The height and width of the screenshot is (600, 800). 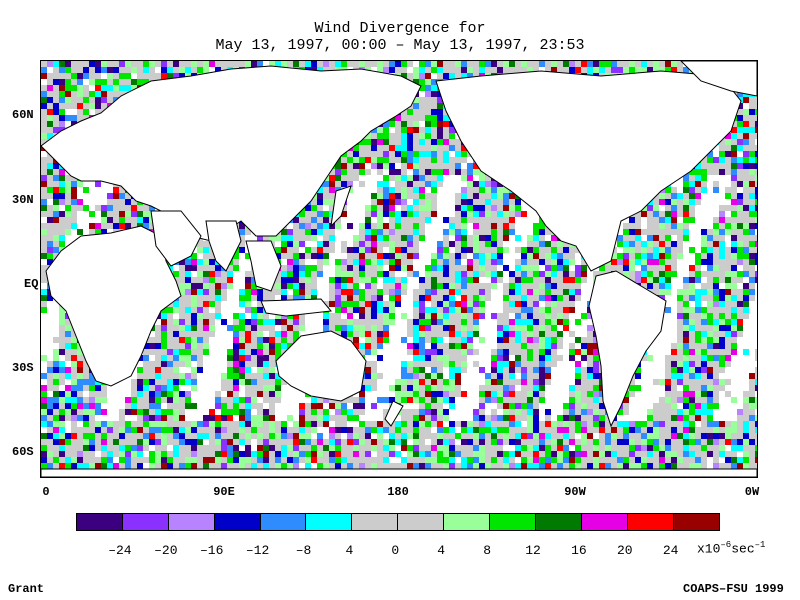 I want to click on land-antarctica, so click(x=399, y=472).